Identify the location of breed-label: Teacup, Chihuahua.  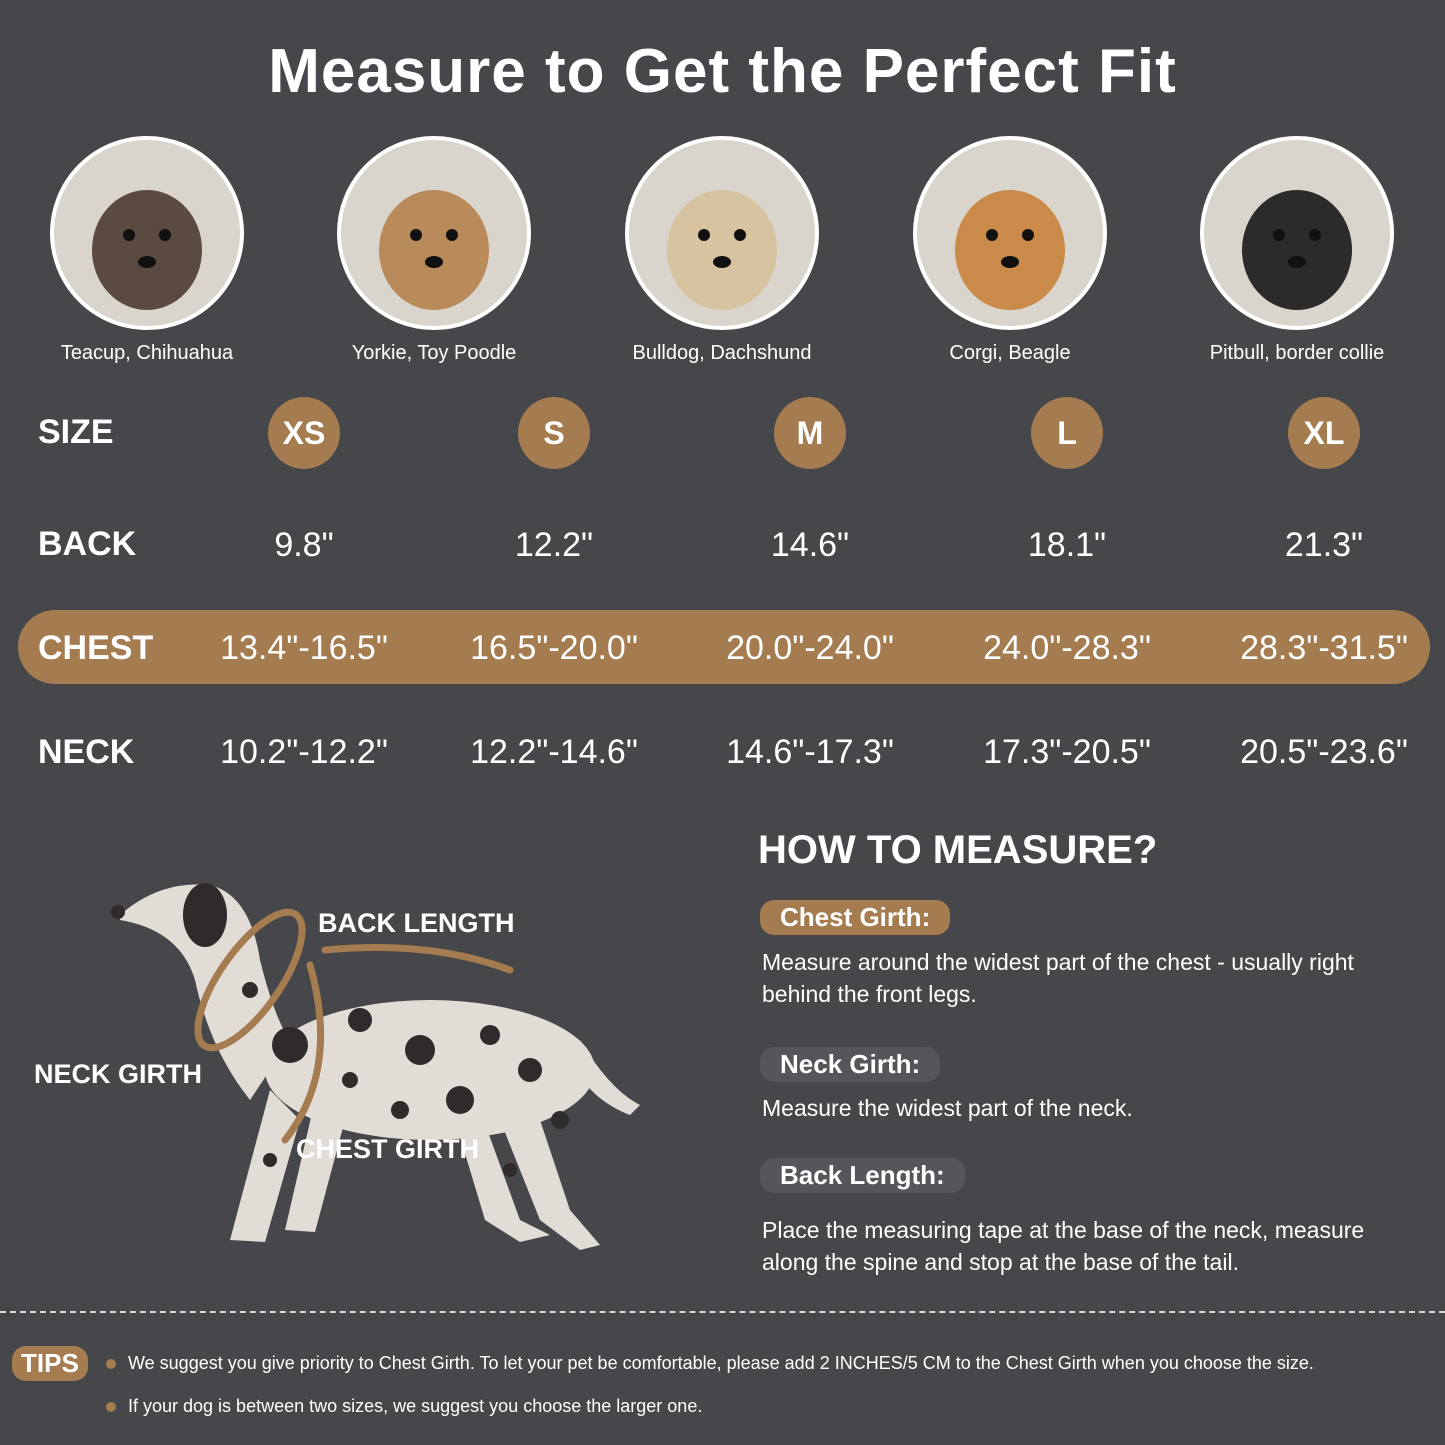
(147, 353).